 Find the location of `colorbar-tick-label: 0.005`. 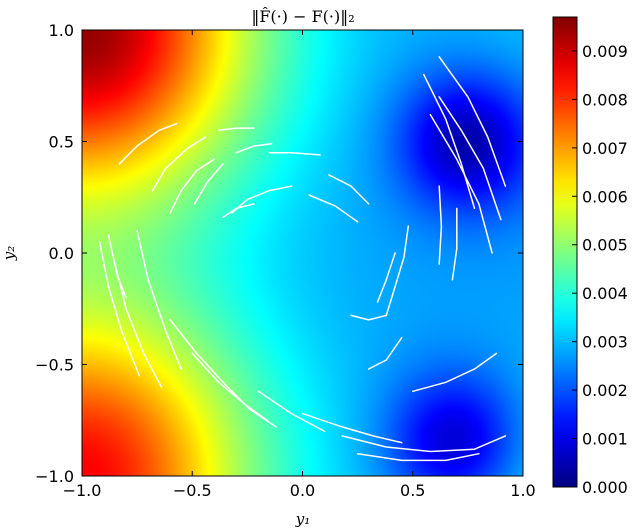

colorbar-tick-label: 0.005 is located at coordinates (605, 245).